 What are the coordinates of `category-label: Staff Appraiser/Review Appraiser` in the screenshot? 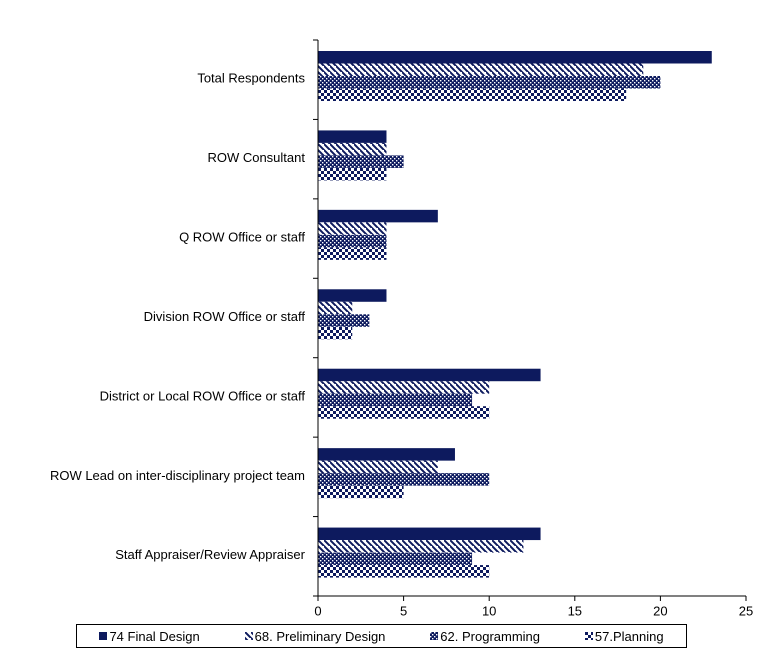 It's located at (210, 554).